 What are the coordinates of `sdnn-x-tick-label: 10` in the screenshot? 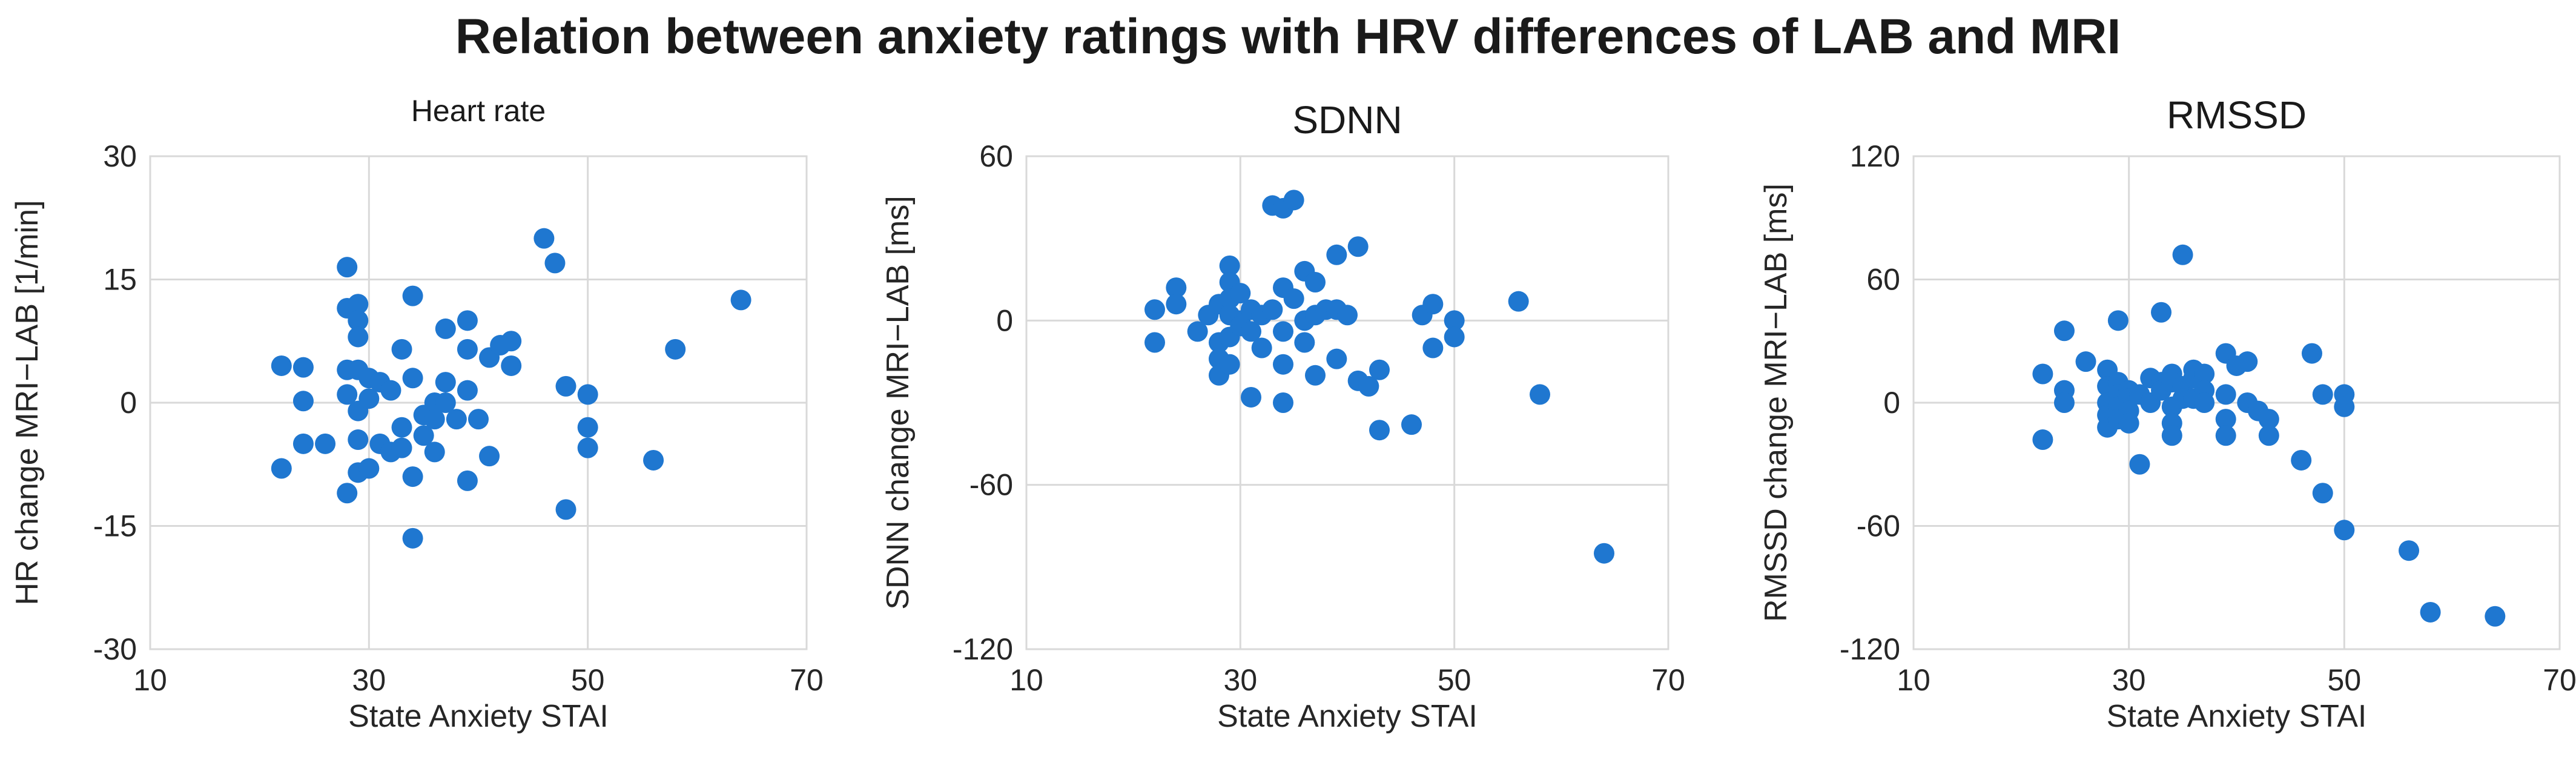 It's located at (1026, 680).